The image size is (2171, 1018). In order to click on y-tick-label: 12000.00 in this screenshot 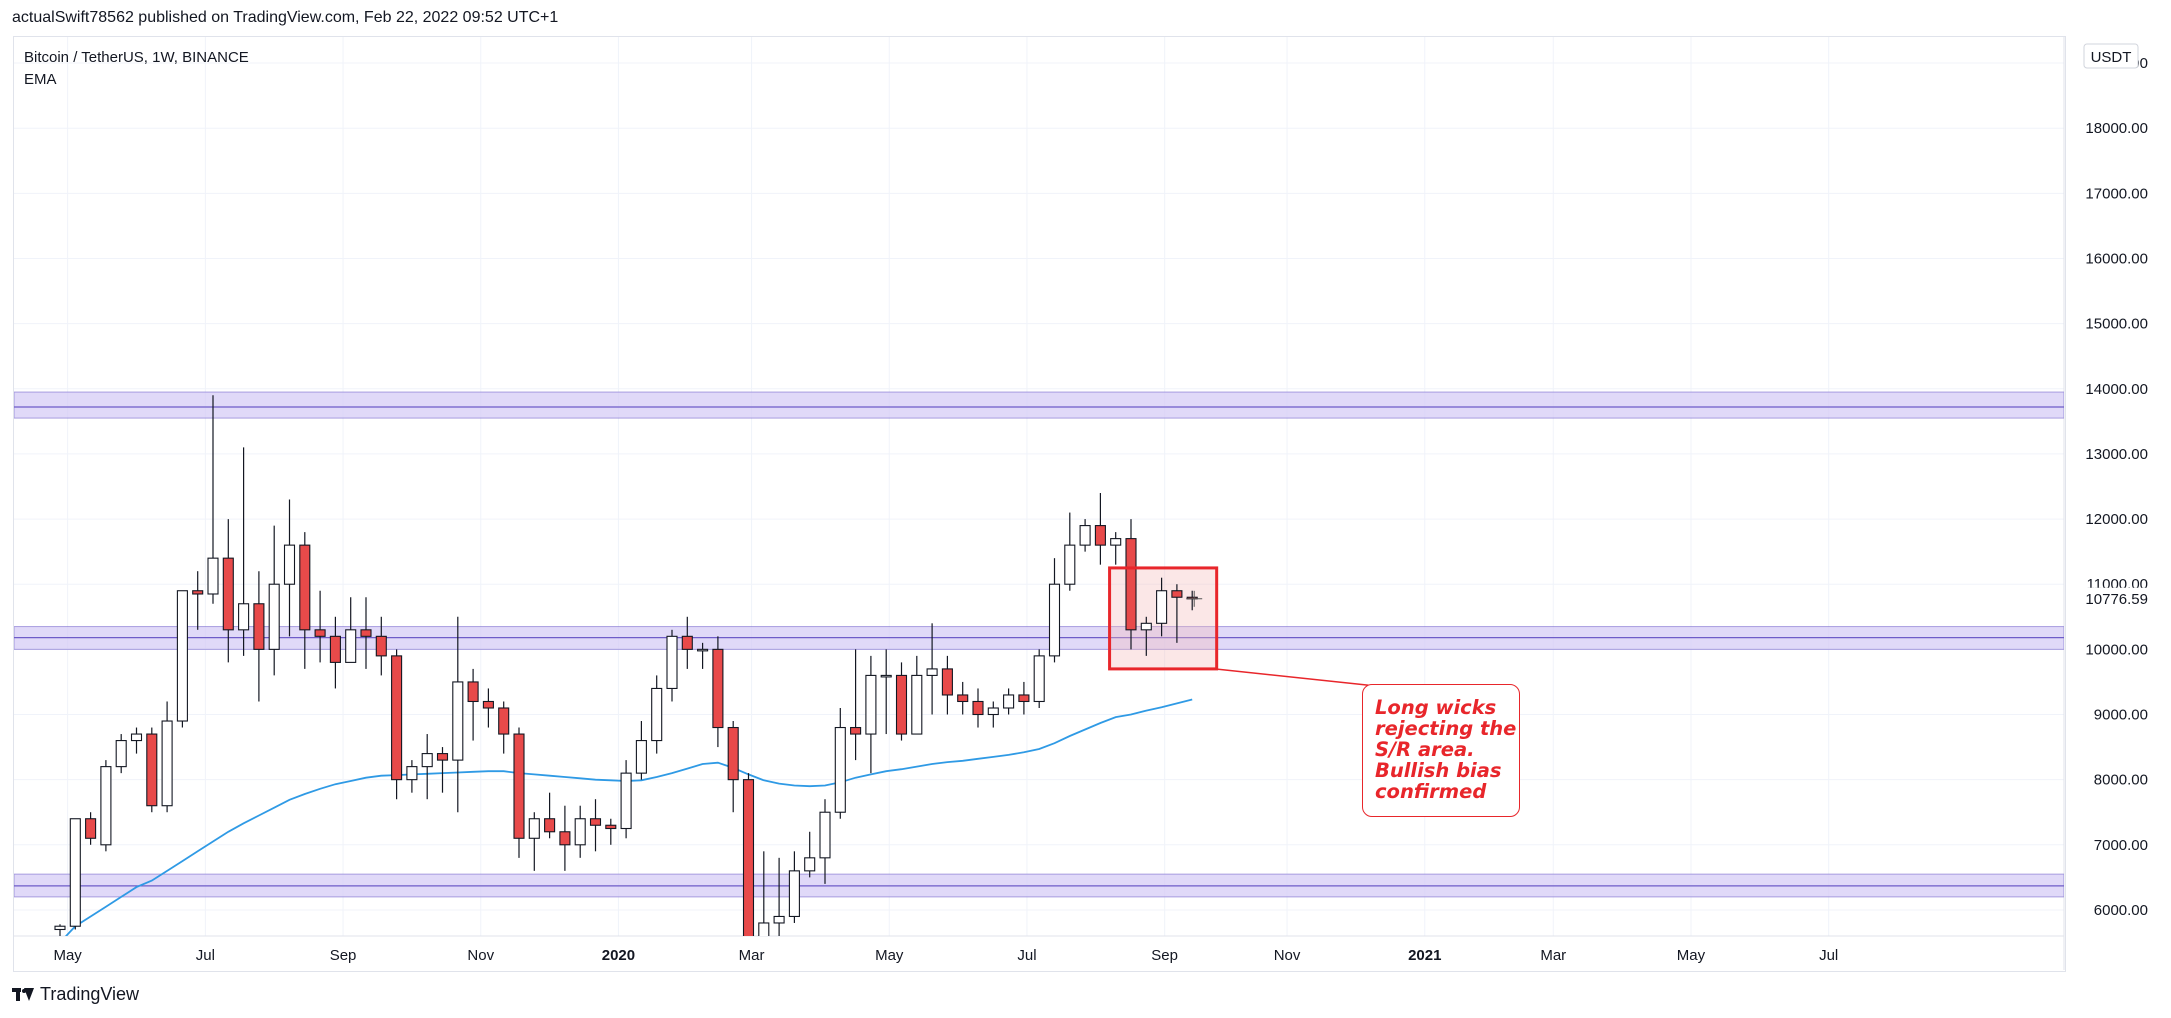, I will do `click(2116, 519)`.